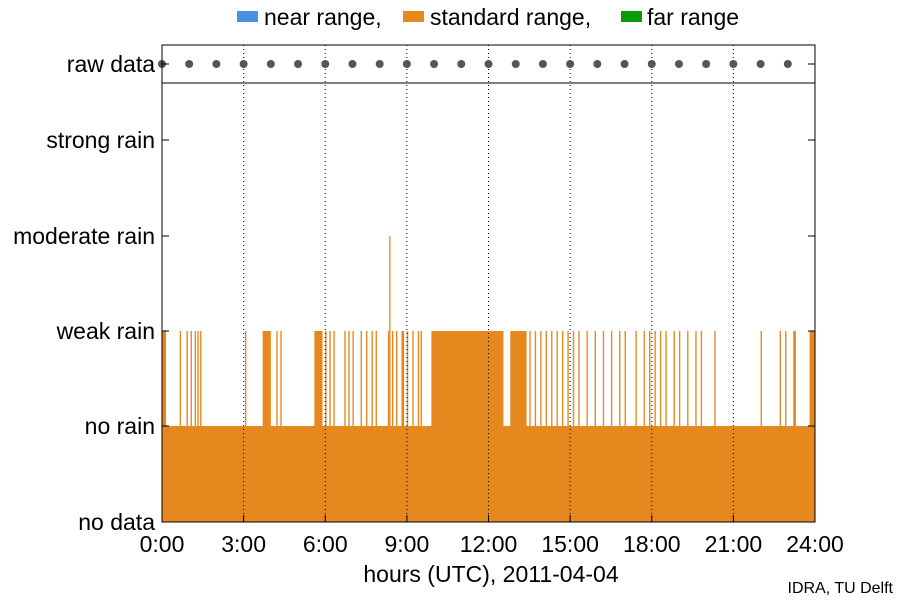 This screenshot has height=605, width=900. Describe the element at coordinates (390, 379) in the screenshot. I see `moderate-rain-bar` at that location.